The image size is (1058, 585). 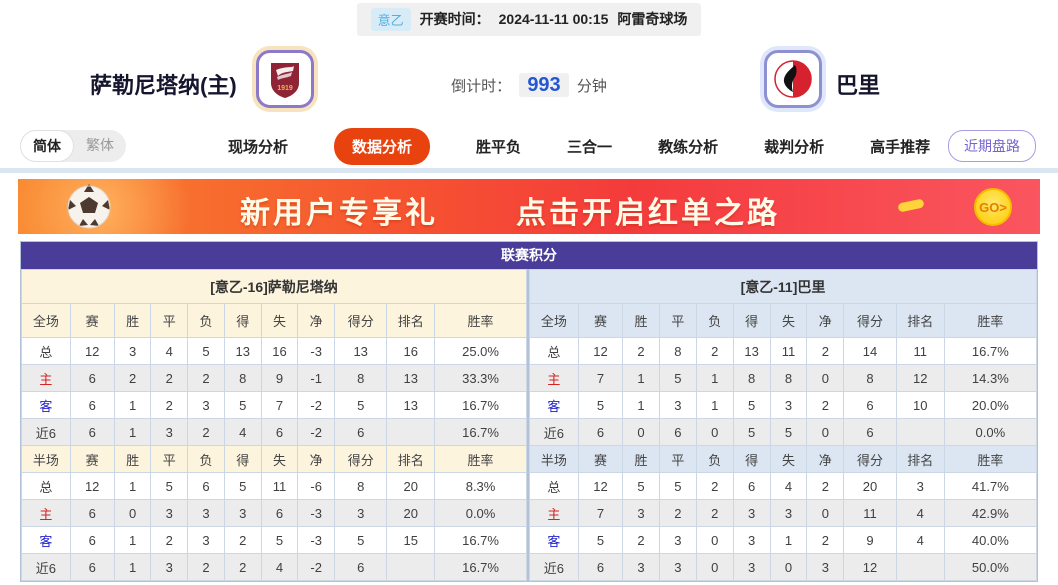 What do you see at coordinates (990, 567) in the screenshot?
I see `stat-cell: 50.0%` at bounding box center [990, 567].